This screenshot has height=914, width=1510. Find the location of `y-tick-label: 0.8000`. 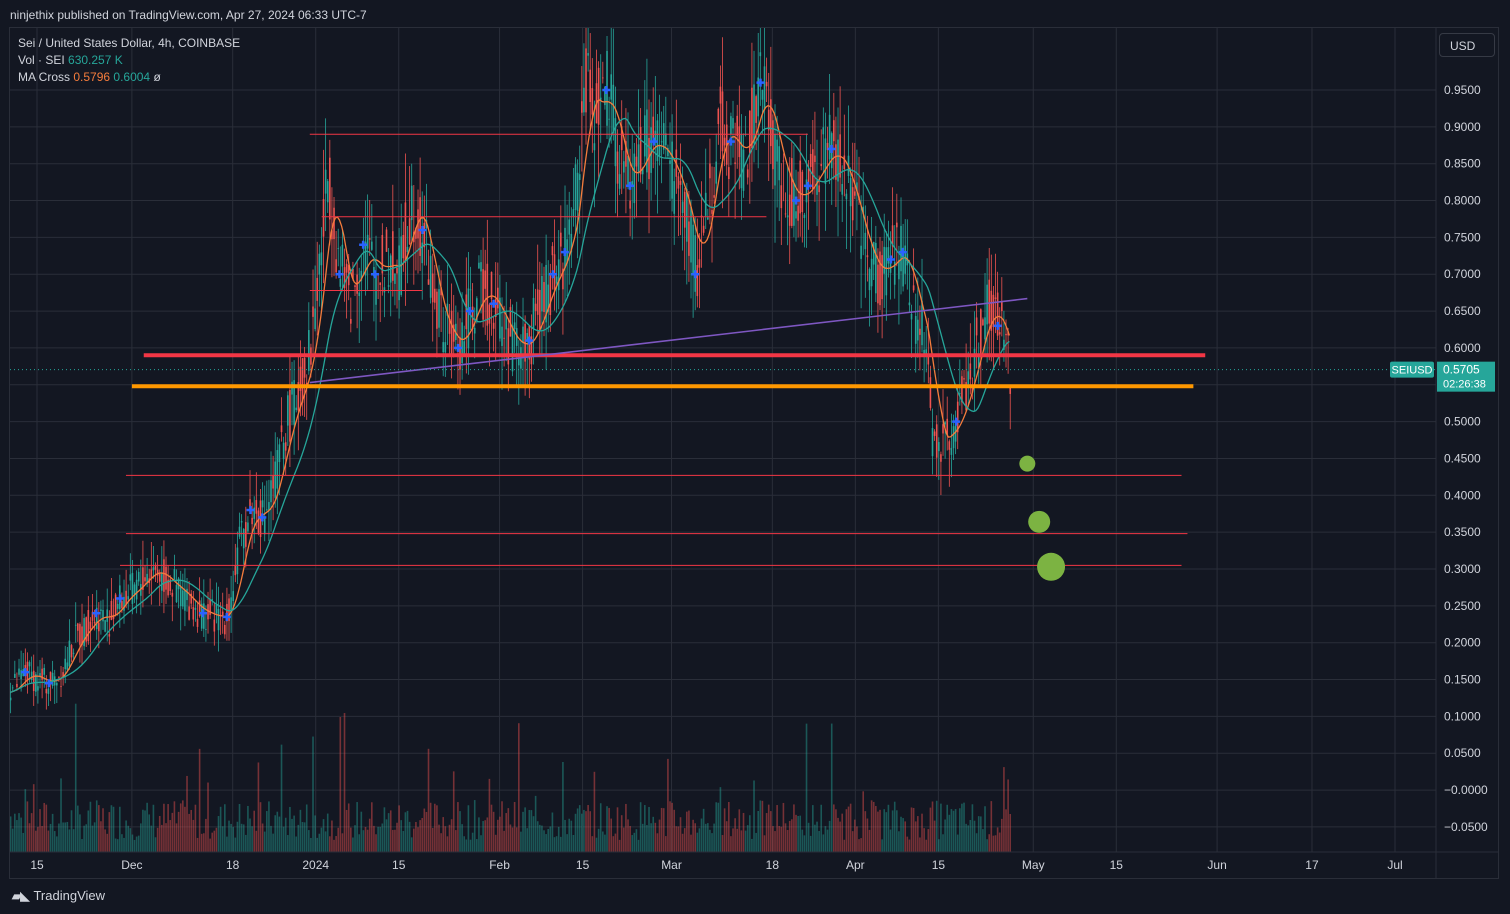

y-tick-label: 0.8000 is located at coordinates (1462, 201).